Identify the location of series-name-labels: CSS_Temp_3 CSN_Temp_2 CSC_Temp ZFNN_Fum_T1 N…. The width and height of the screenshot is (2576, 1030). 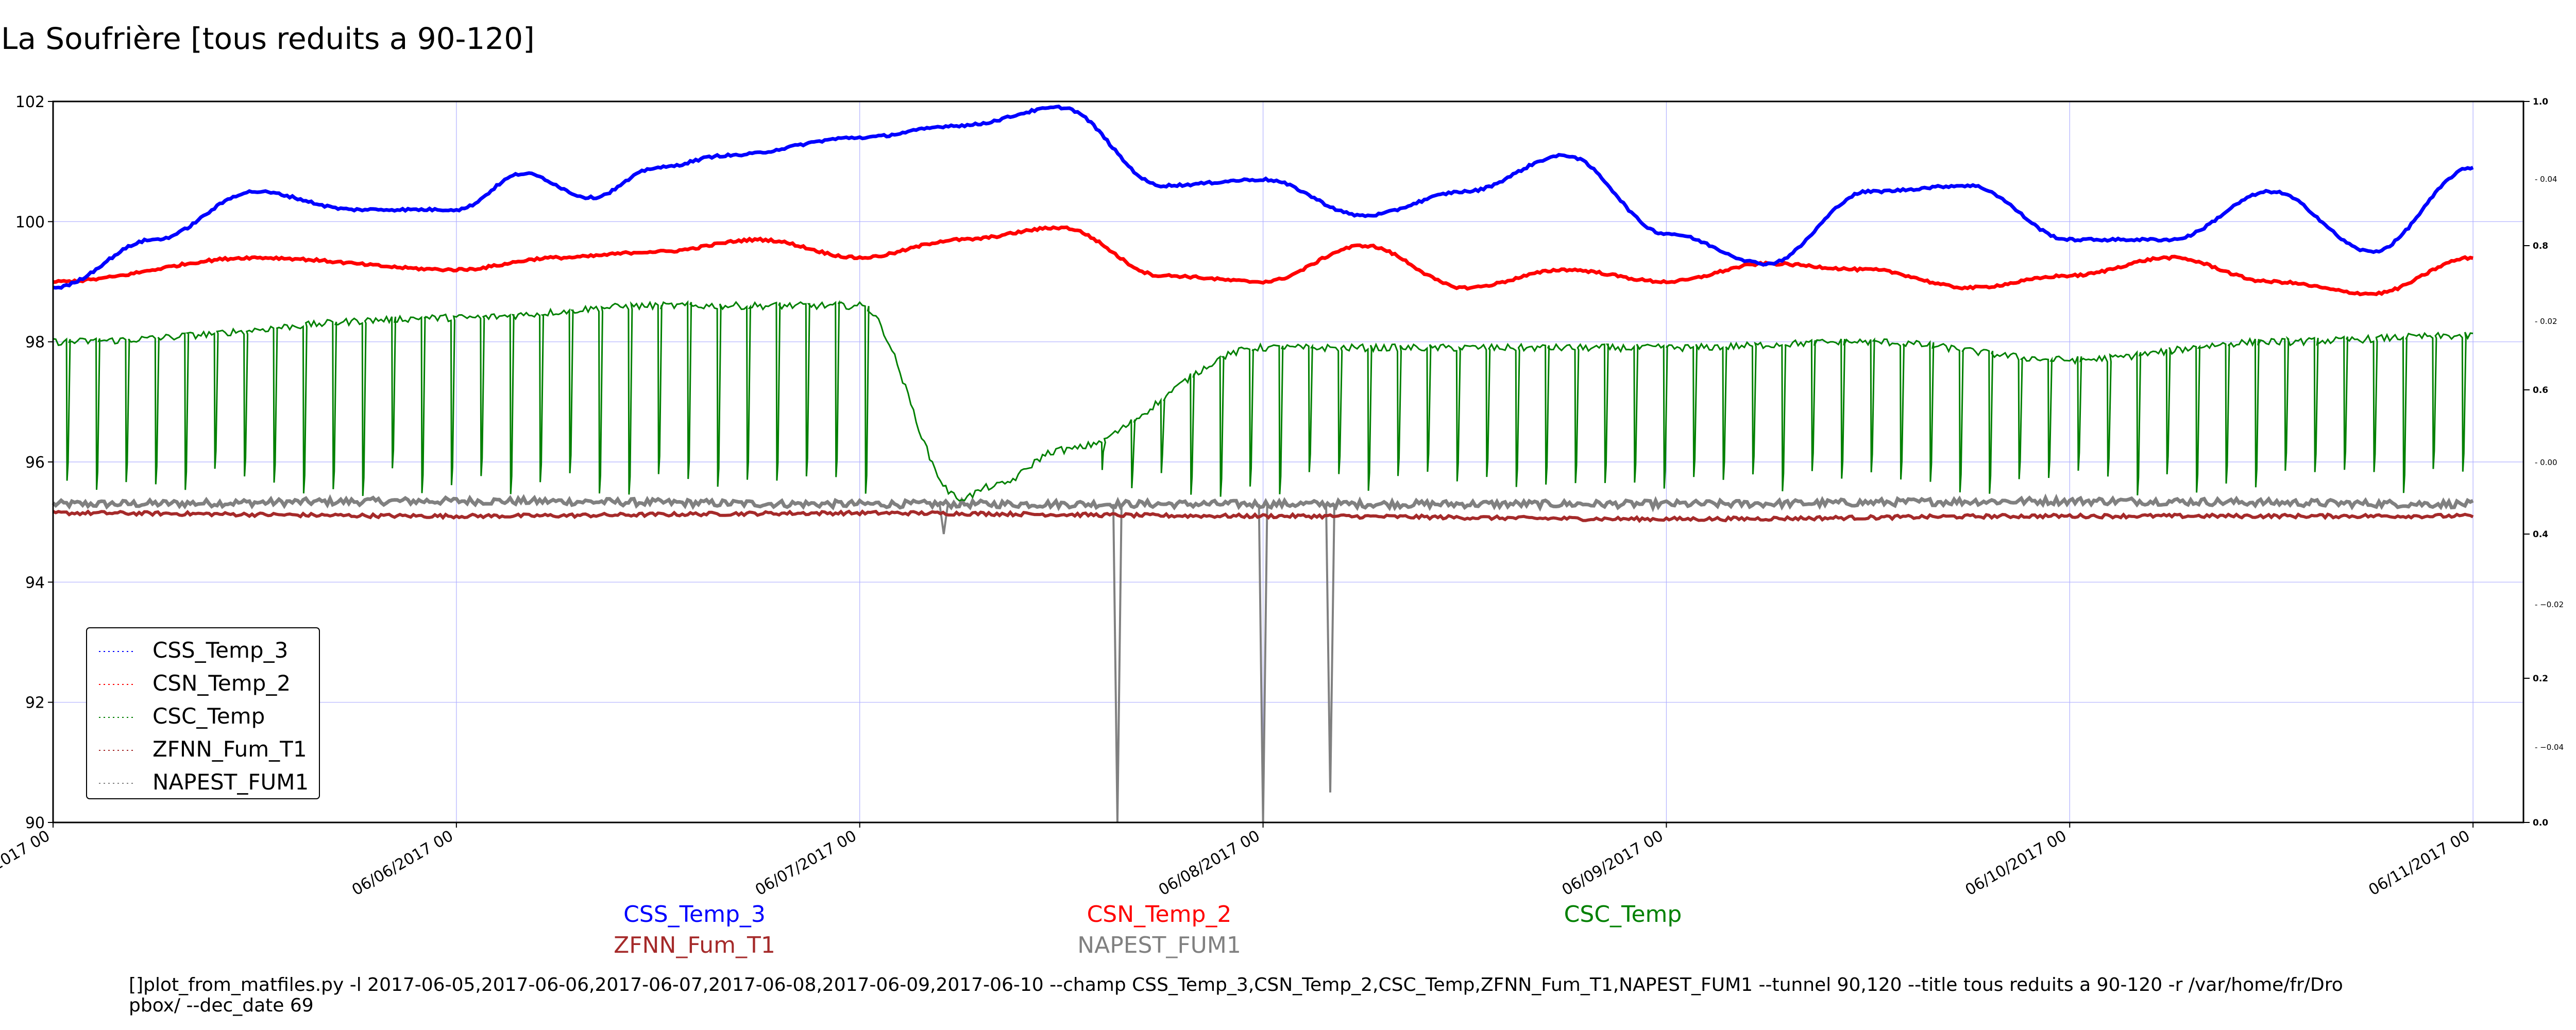
(1148, 929).